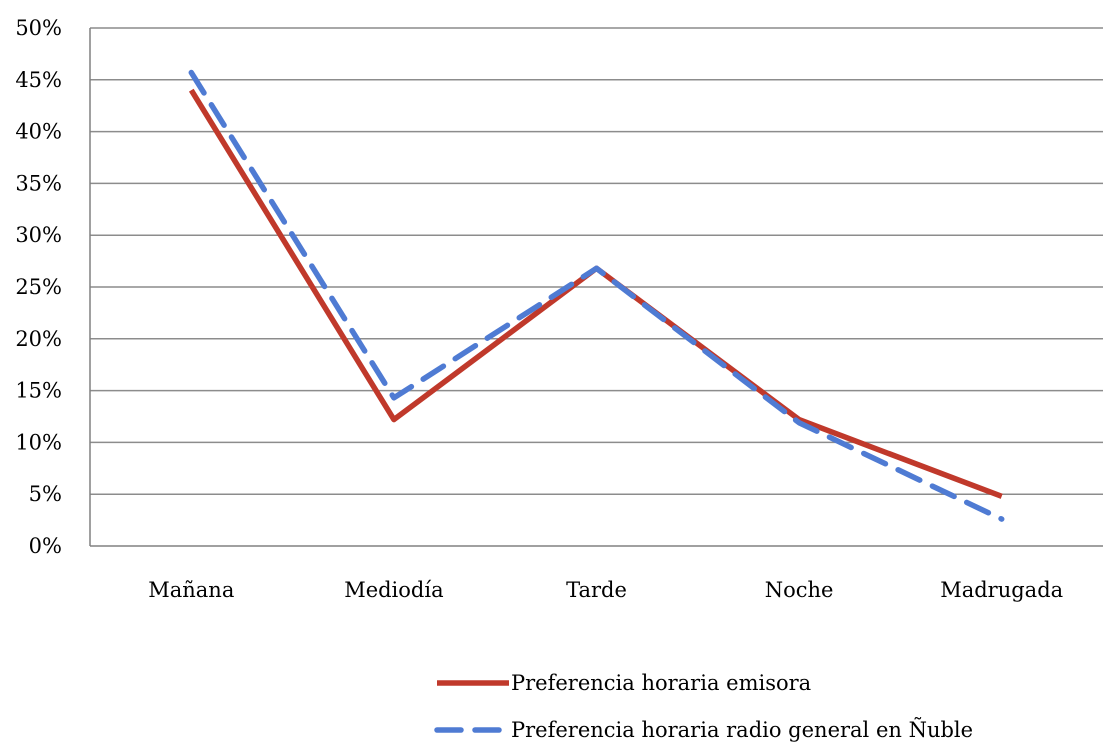  What do you see at coordinates (38, 132) in the screenshot?
I see `y-tick-label: 40%` at bounding box center [38, 132].